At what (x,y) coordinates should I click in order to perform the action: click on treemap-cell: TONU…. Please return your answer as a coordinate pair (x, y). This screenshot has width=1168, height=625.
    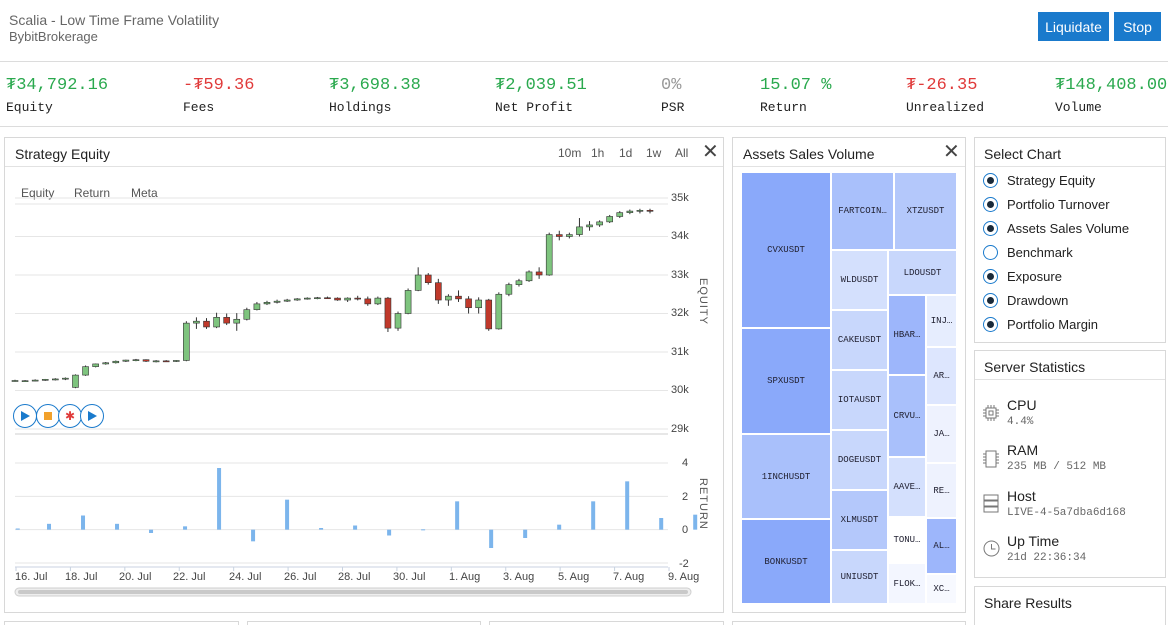
    Looking at the image, I should click on (907, 540).